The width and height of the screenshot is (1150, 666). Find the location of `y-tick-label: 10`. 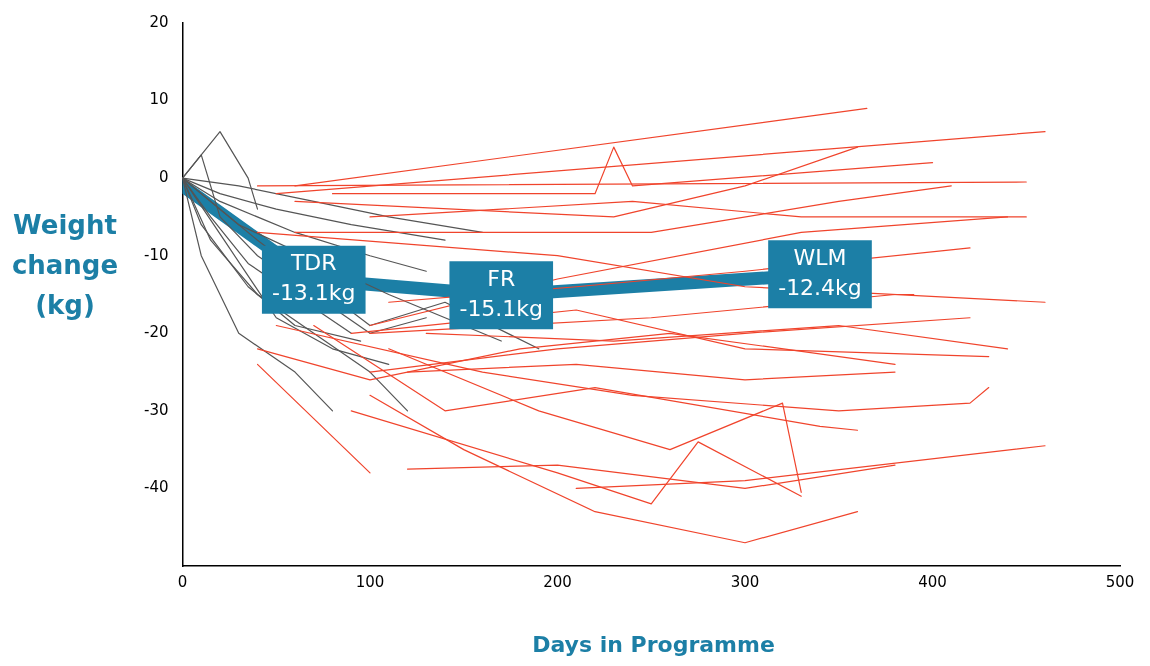

y-tick-label: 10 is located at coordinates (159, 99).